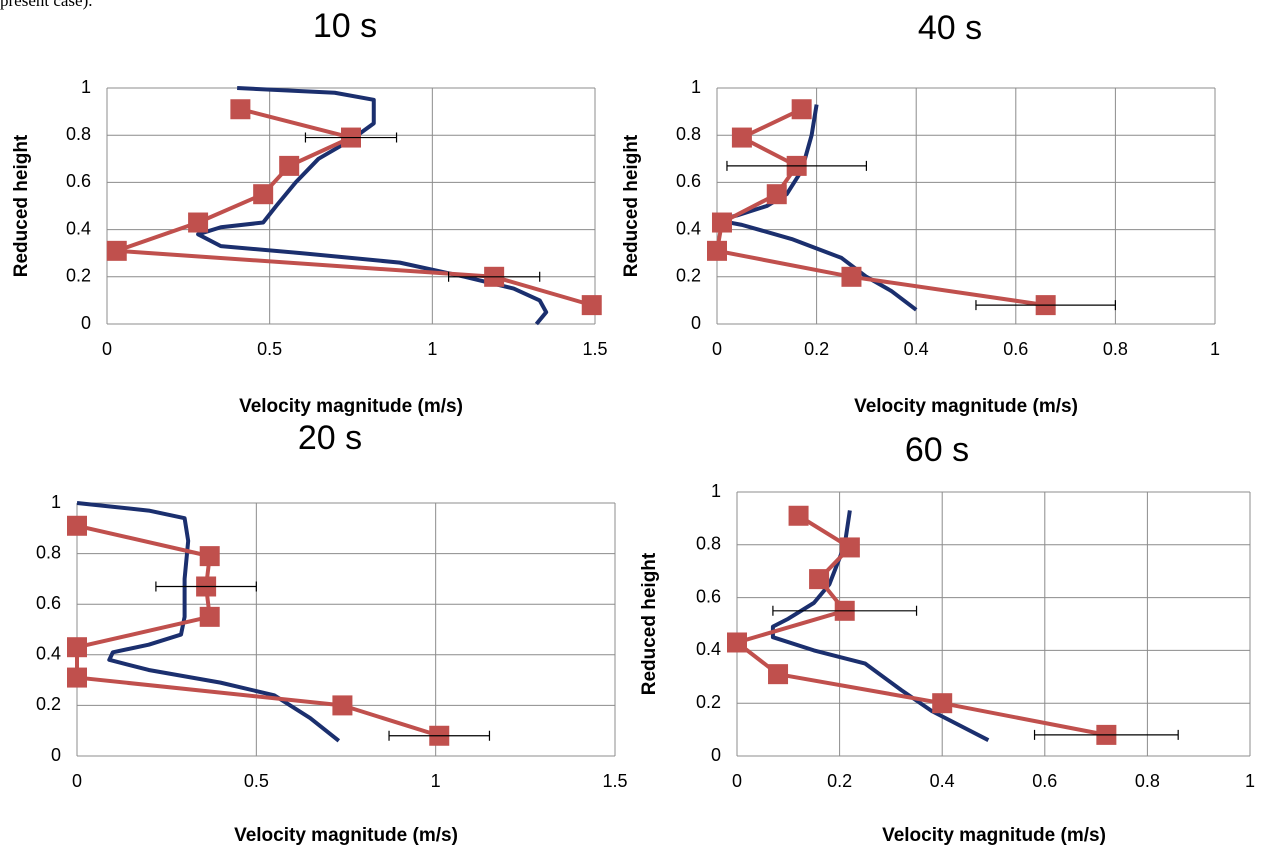 The height and width of the screenshot is (855, 1267). Describe the element at coordinates (345, 26) in the screenshot. I see `chart-title: 10 s` at that location.